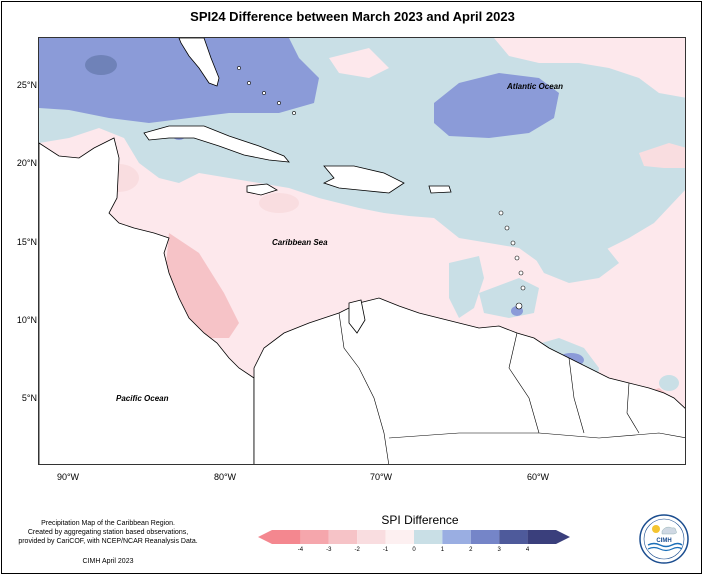 The height and width of the screenshot is (577, 705). What do you see at coordinates (364, 388) in the screenshot?
I see `border-colombia-venezuela` at bounding box center [364, 388].